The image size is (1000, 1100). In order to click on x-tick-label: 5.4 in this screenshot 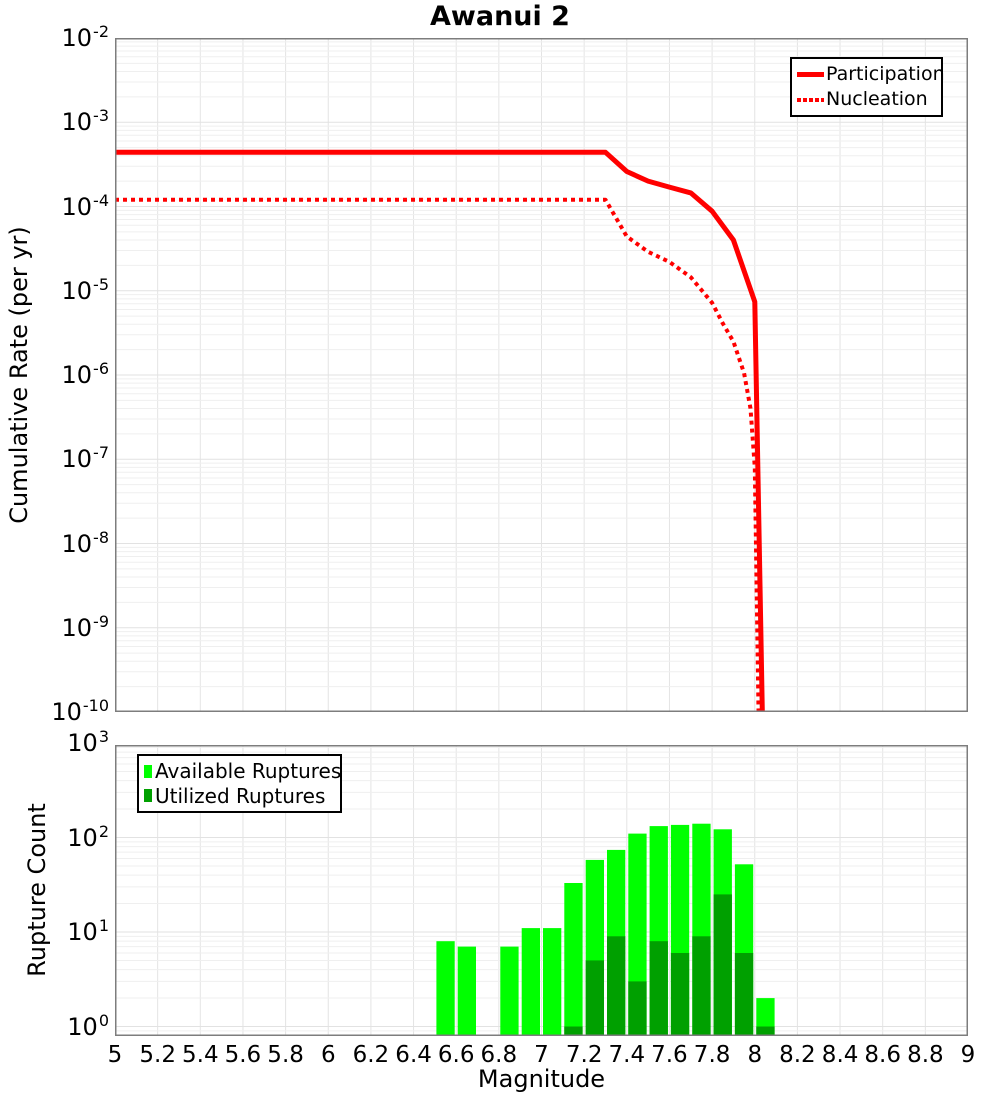, I will do `click(200, 1055)`.